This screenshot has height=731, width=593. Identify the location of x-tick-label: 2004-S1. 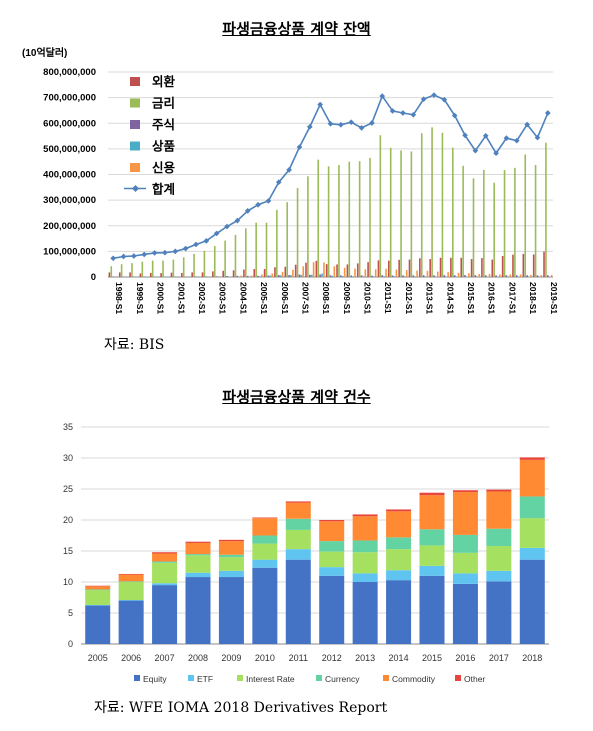
(243, 298).